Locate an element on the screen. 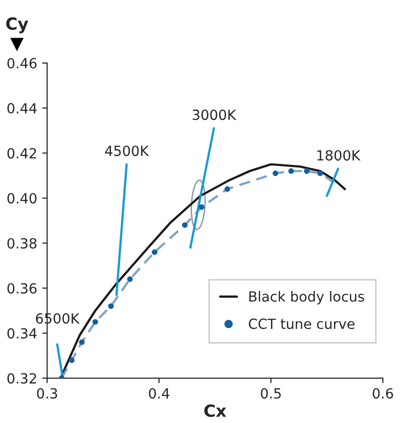  y-axis-title: Cy is located at coordinates (17, 25).